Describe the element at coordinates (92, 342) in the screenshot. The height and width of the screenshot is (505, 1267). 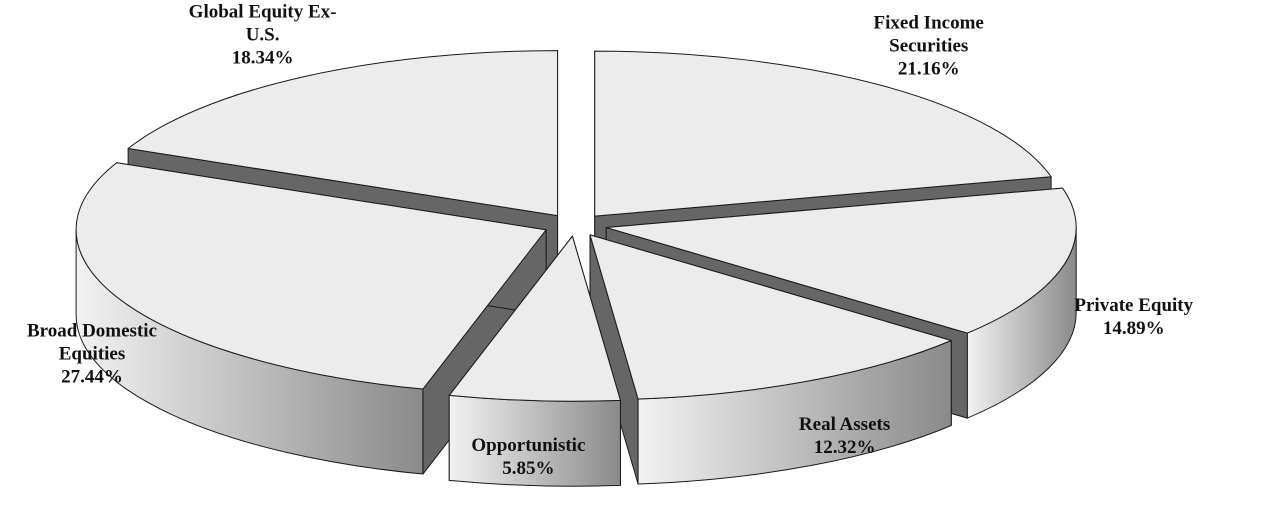
I see `category-label: Broad Domestic Equities` at that location.